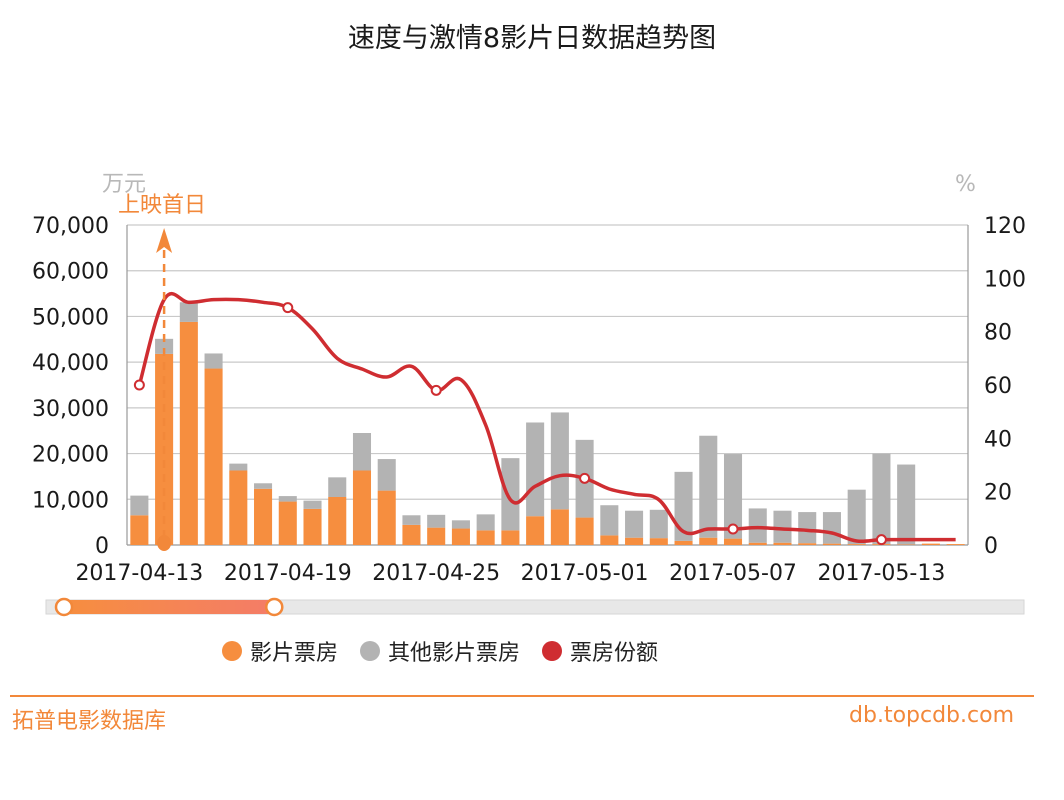 The image size is (1064, 800). I want to click on zoom-slider-range, so click(169, 607).